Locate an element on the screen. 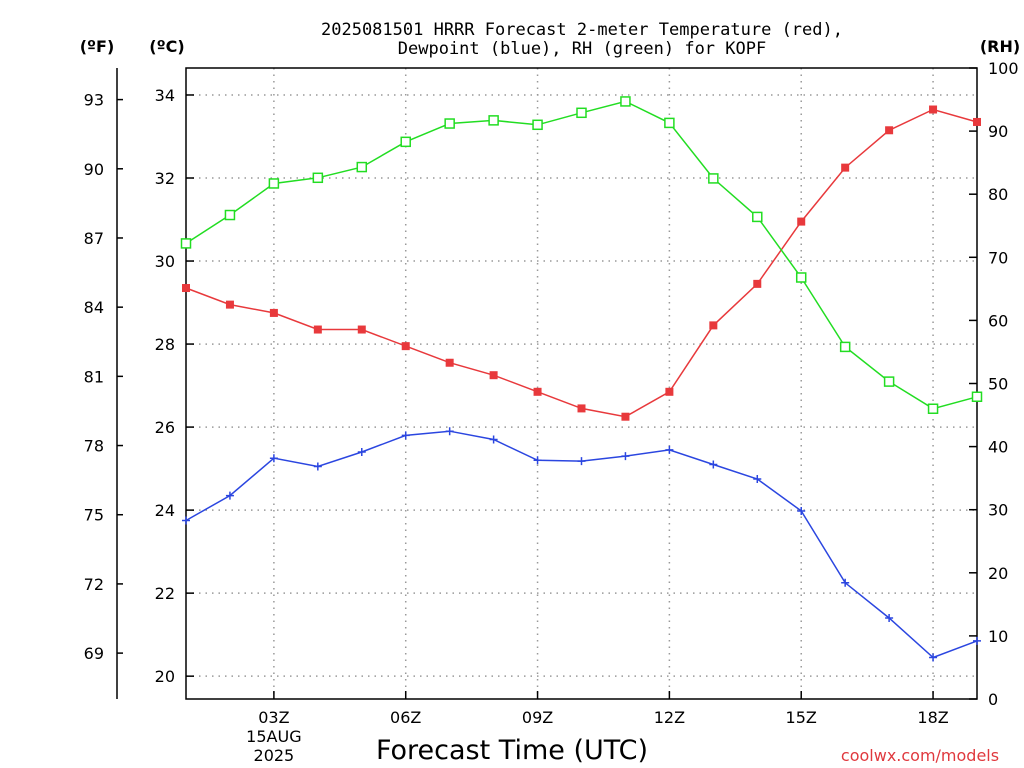  celsius-tick-label: 24 is located at coordinates (165, 510).